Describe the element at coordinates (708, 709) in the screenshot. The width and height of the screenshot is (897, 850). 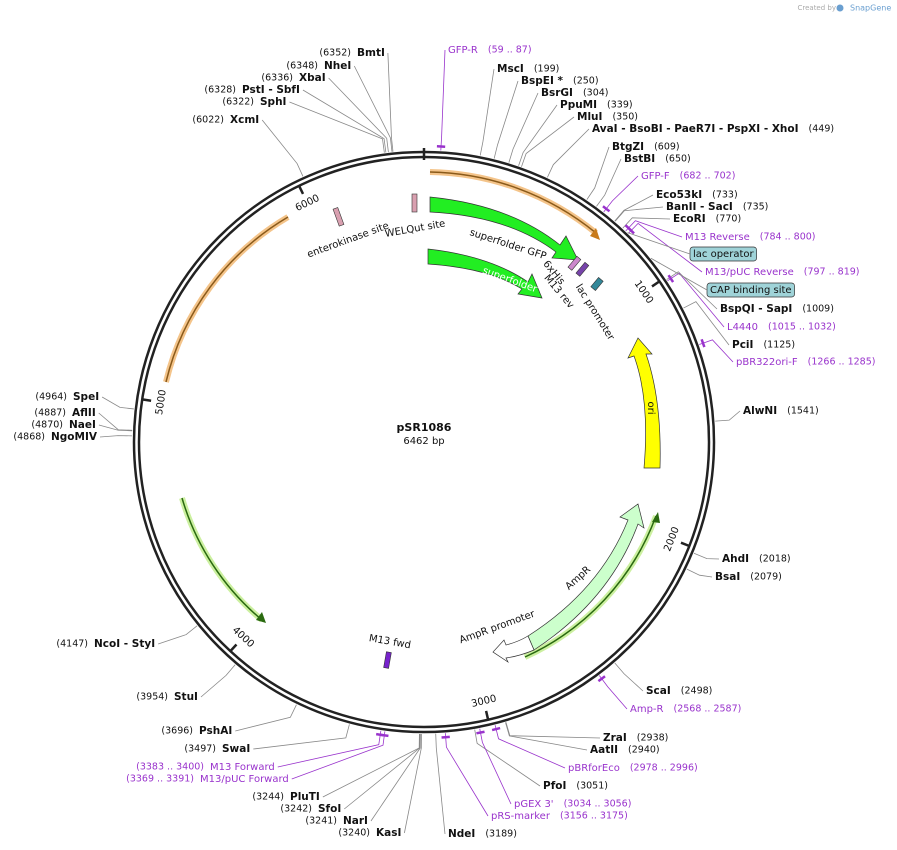
I see `site-position: (2568 .. 2587)` at that location.